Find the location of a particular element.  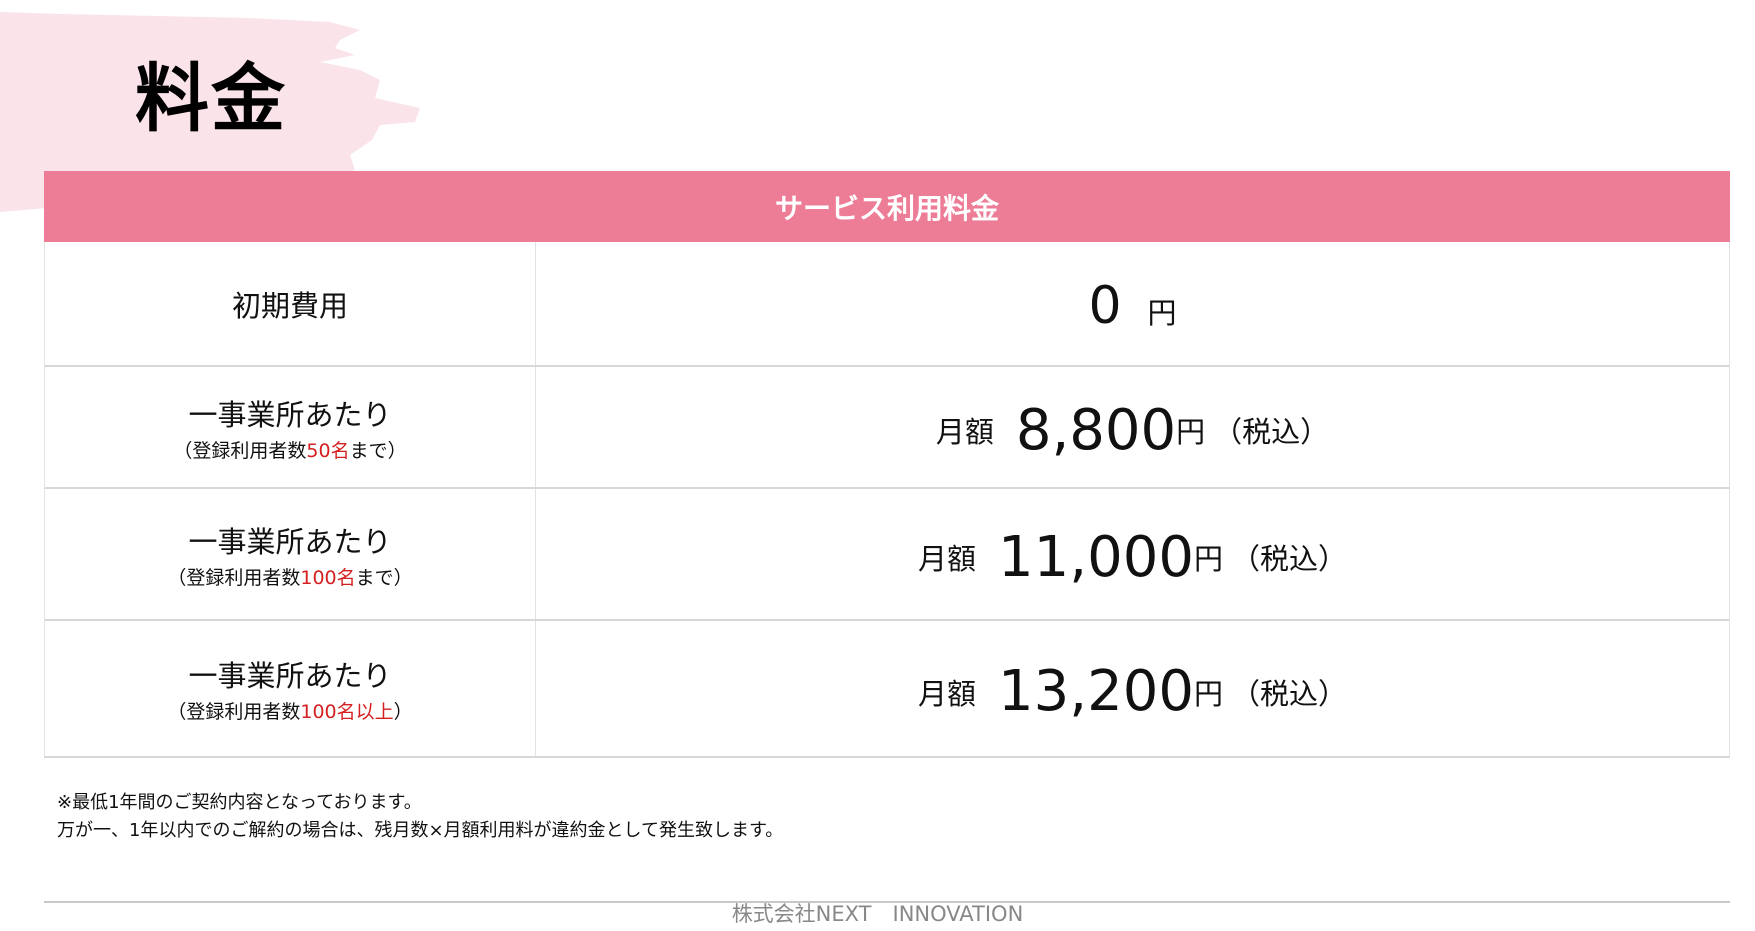

footer-divider is located at coordinates (887, 902).